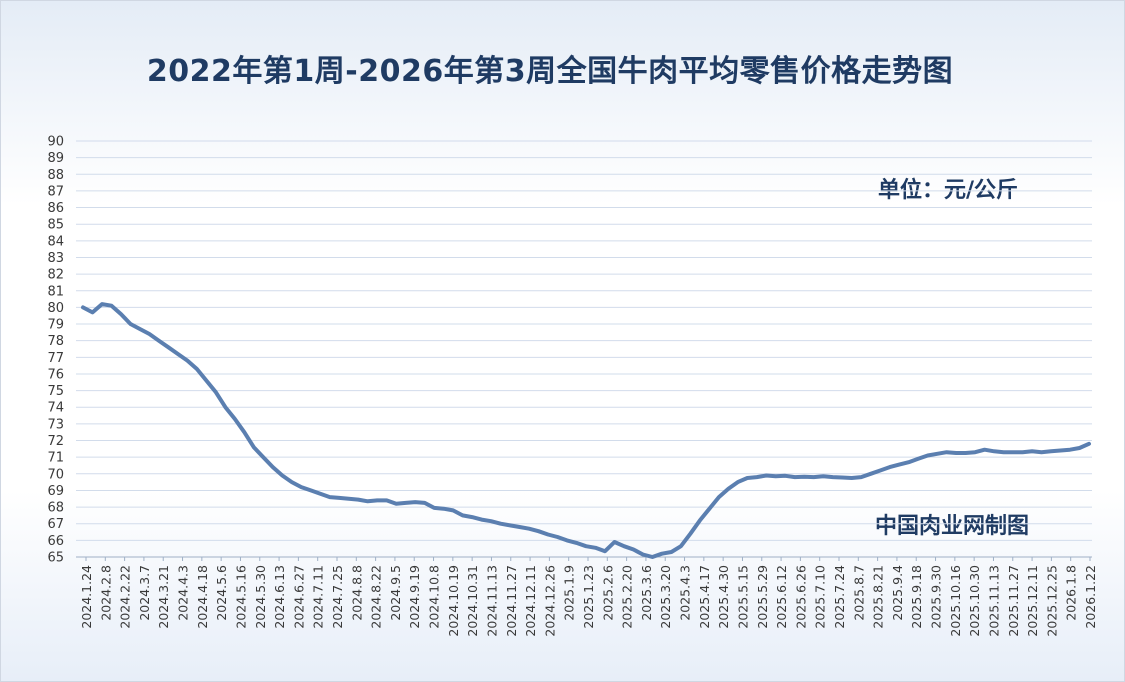  What do you see at coordinates (55, 424) in the screenshot?
I see `y-tick-label: 73` at bounding box center [55, 424].